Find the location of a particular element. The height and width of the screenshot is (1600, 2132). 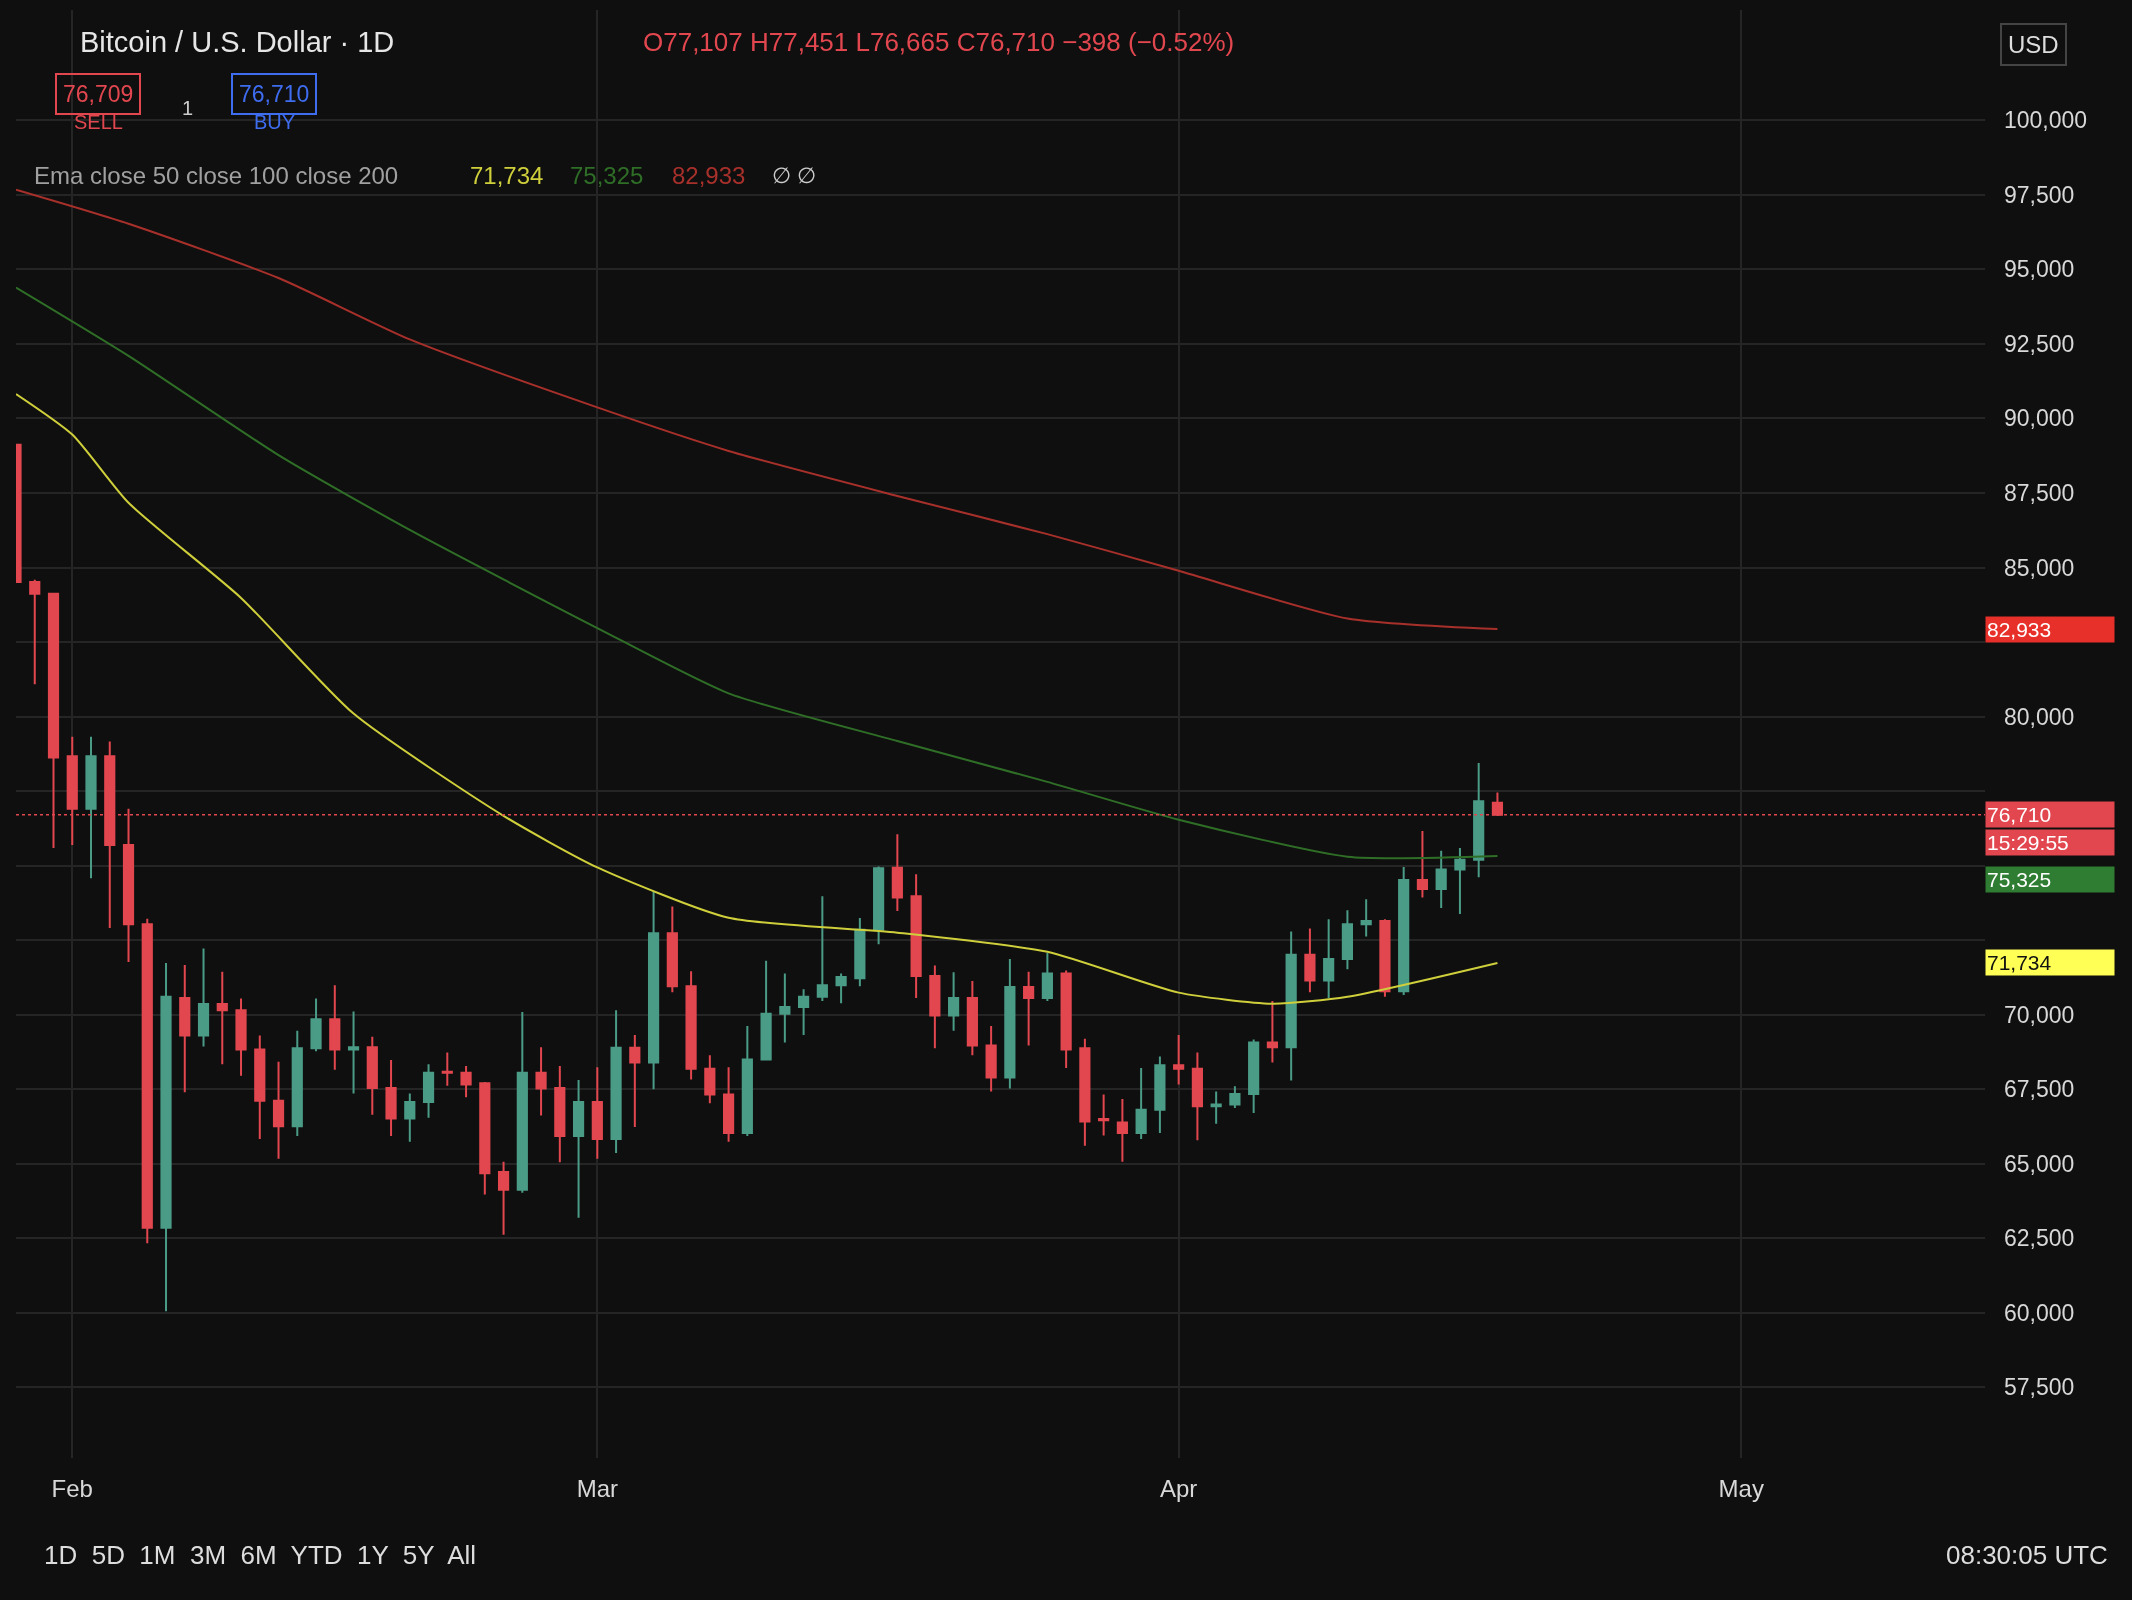

annotation: 76,709 is located at coordinates (98, 94).